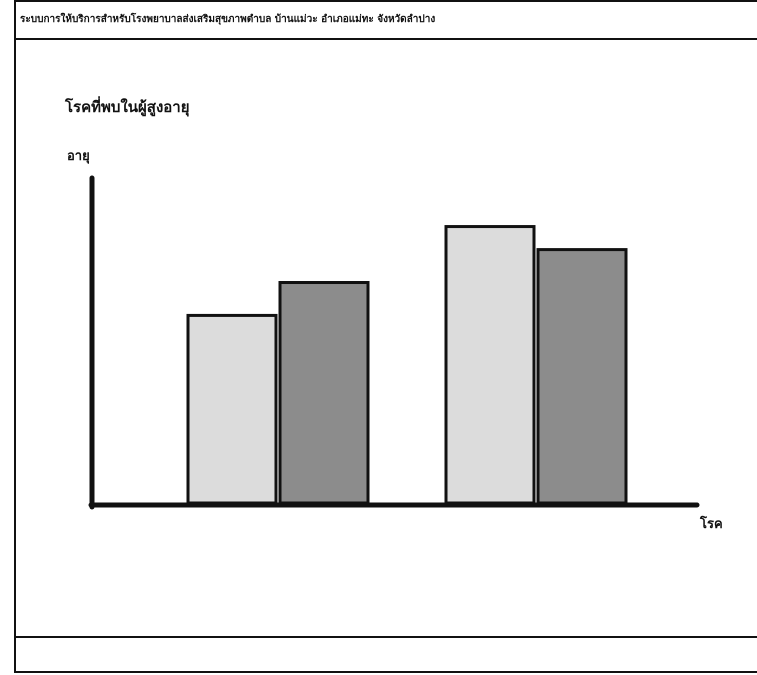 The height and width of the screenshot is (675, 757). What do you see at coordinates (386, 655) in the screenshot?
I see `footer-bar` at bounding box center [386, 655].